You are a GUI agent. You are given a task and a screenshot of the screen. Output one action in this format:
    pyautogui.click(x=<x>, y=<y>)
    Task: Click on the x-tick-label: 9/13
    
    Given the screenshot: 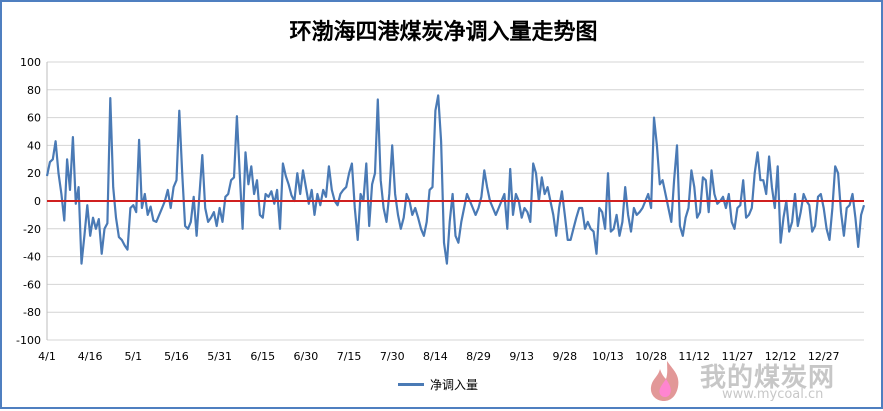 What is the action you would take?
    pyautogui.click(x=521, y=356)
    